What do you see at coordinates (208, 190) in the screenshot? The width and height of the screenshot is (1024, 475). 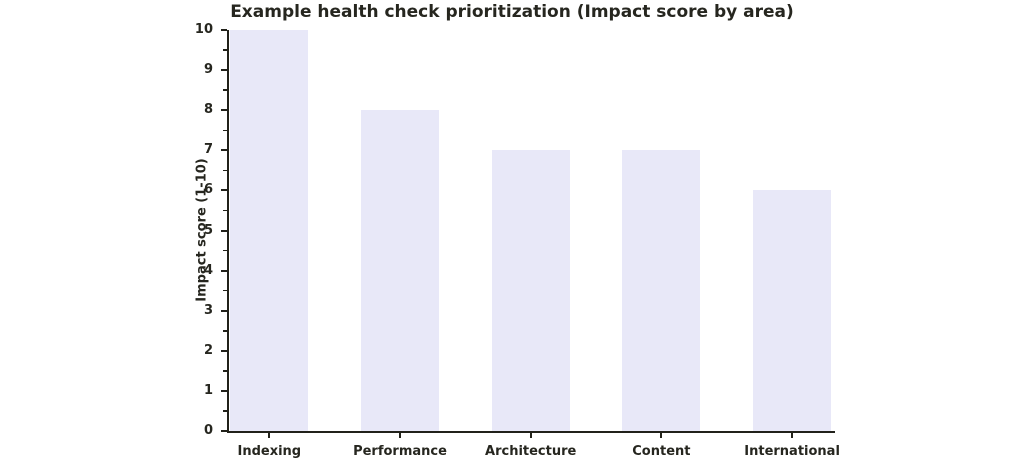 I see `y-tick-label: 6` at bounding box center [208, 190].